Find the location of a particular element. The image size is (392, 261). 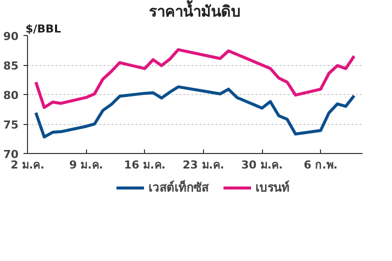

y-tick-label: 85 is located at coordinates (11, 66).